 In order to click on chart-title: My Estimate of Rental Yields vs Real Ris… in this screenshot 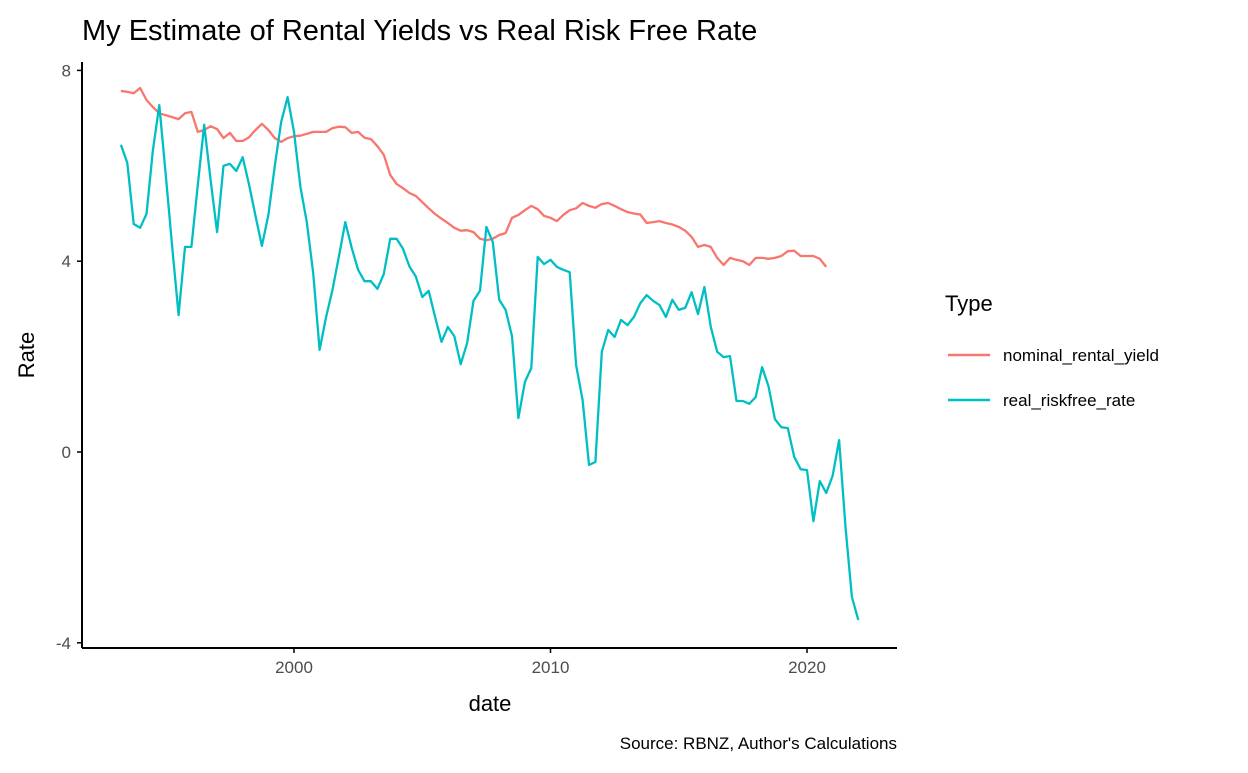, I will do `click(419, 31)`.